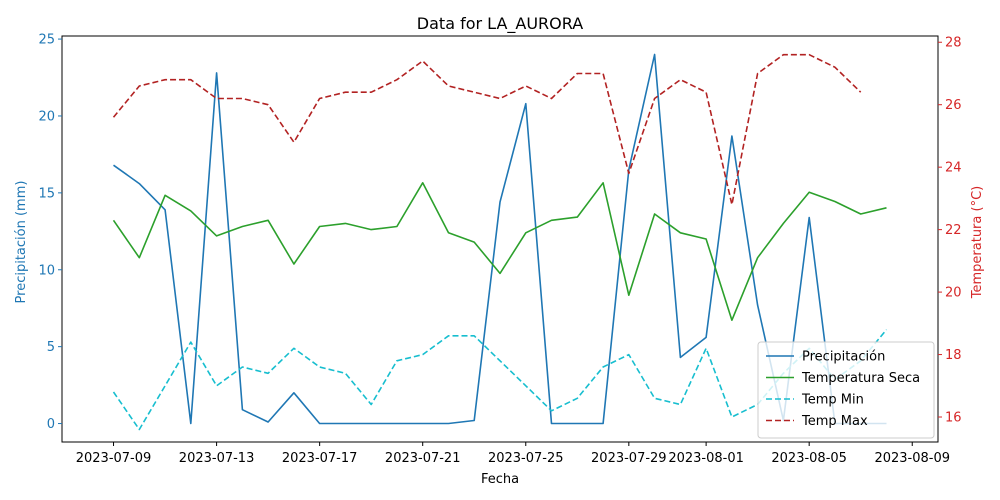 This screenshot has height=500, width=1000. Describe the element at coordinates (46, 193) in the screenshot. I see `y-left-tick-label-3: 15` at that location.